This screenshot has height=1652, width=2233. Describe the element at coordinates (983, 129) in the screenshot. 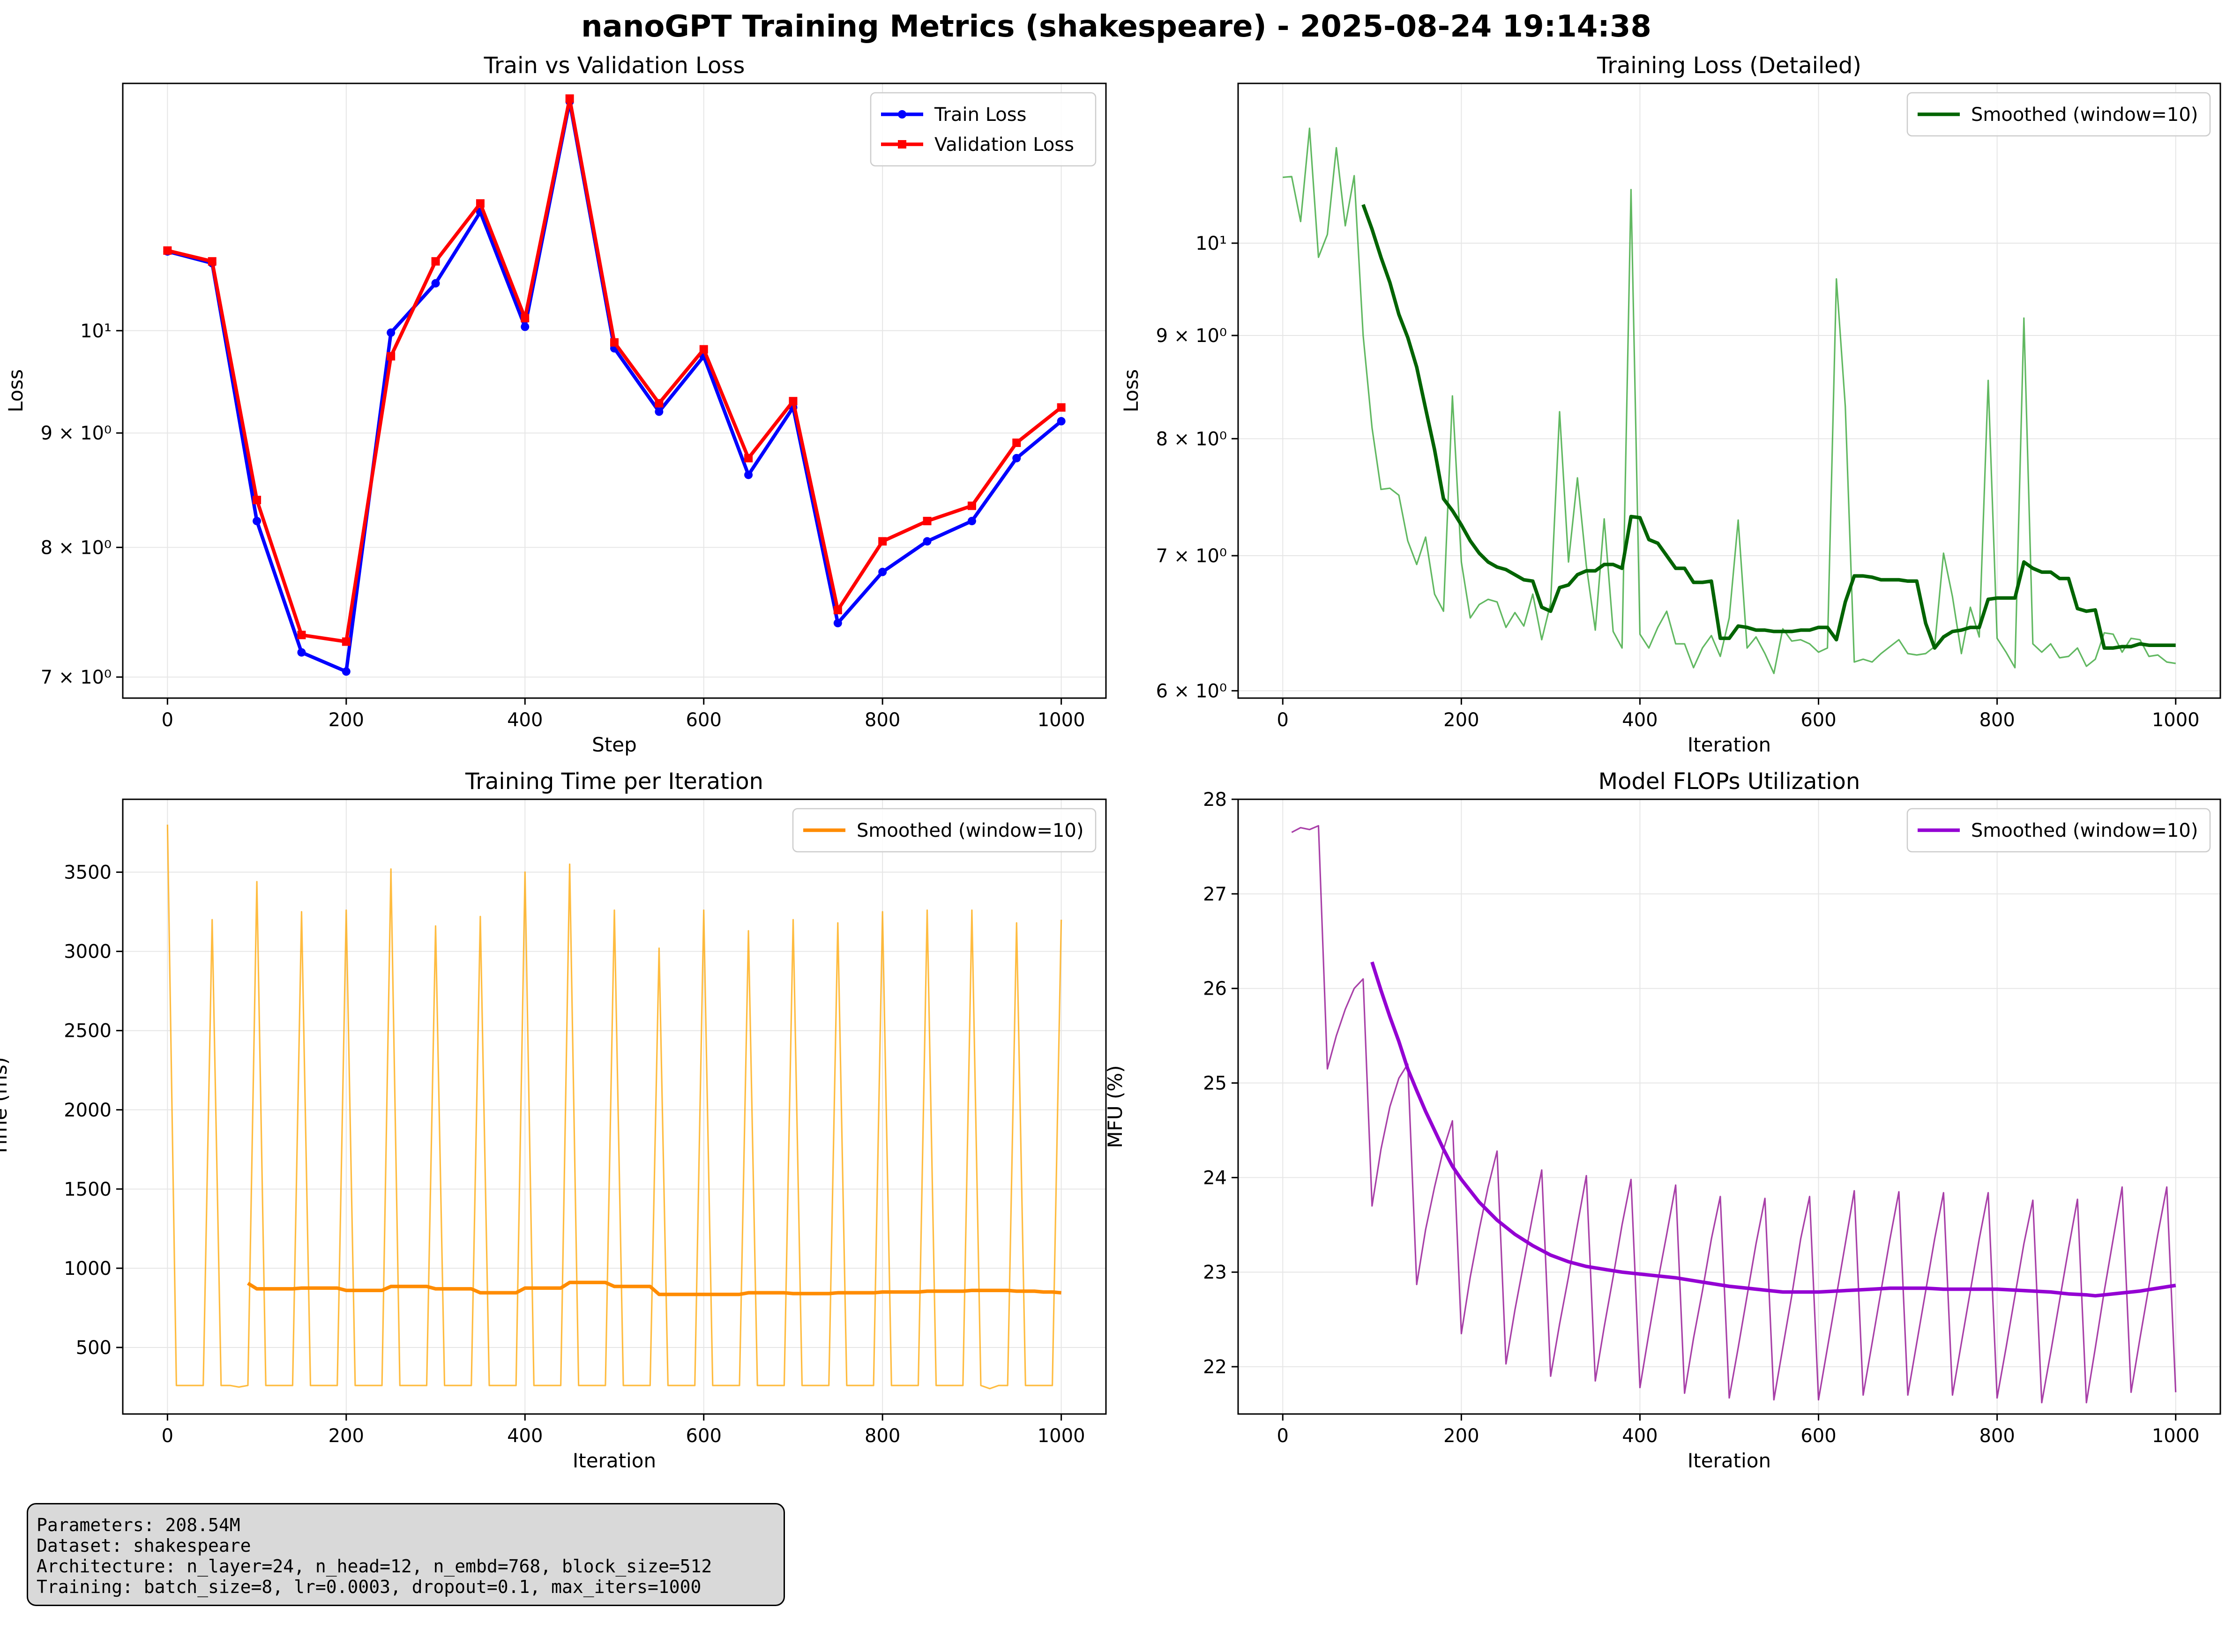

I see `train-val-loss-legend-box` at that location.